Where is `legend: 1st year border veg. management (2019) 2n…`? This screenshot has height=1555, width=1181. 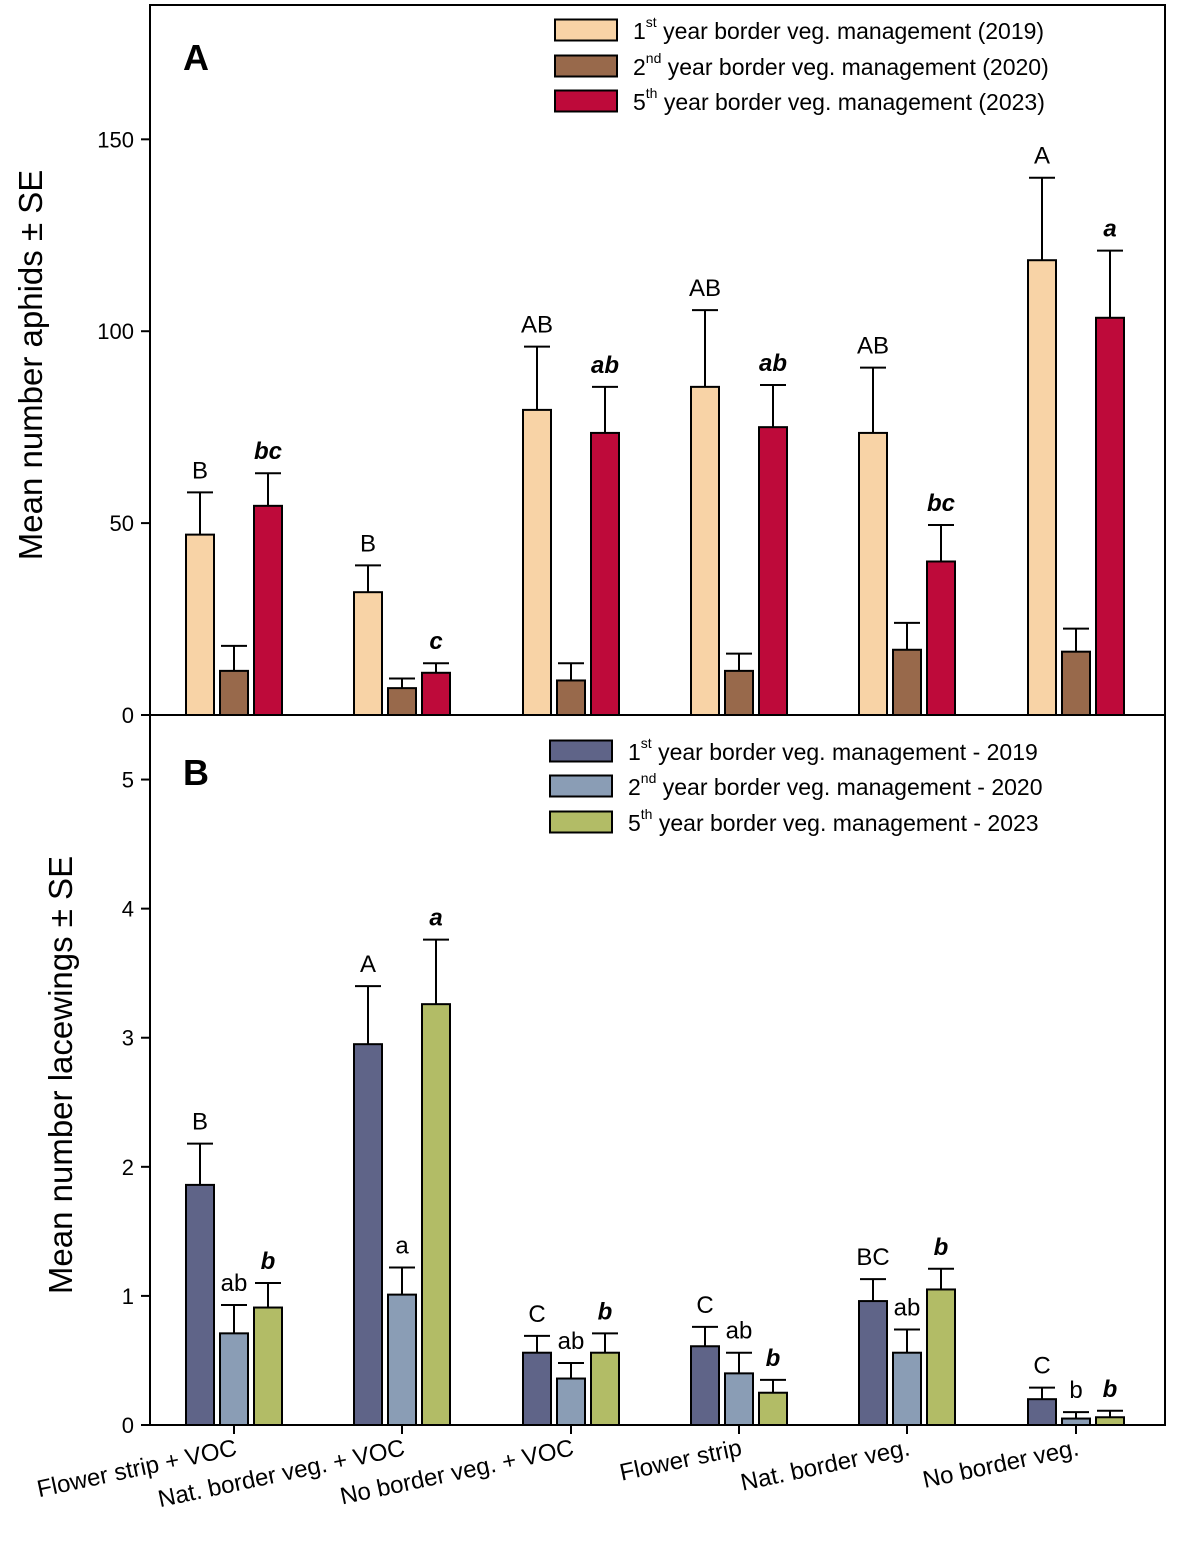
legend: 1st year border veg. management (2019) 2n… is located at coordinates (801, 64).